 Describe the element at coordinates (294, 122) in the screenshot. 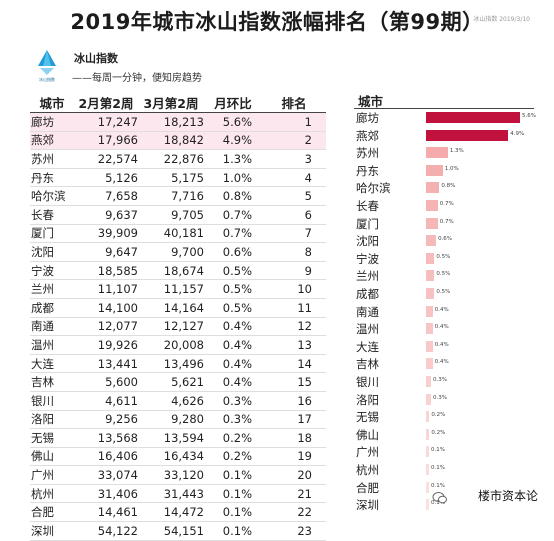

I see `cell-rank: 1` at that location.